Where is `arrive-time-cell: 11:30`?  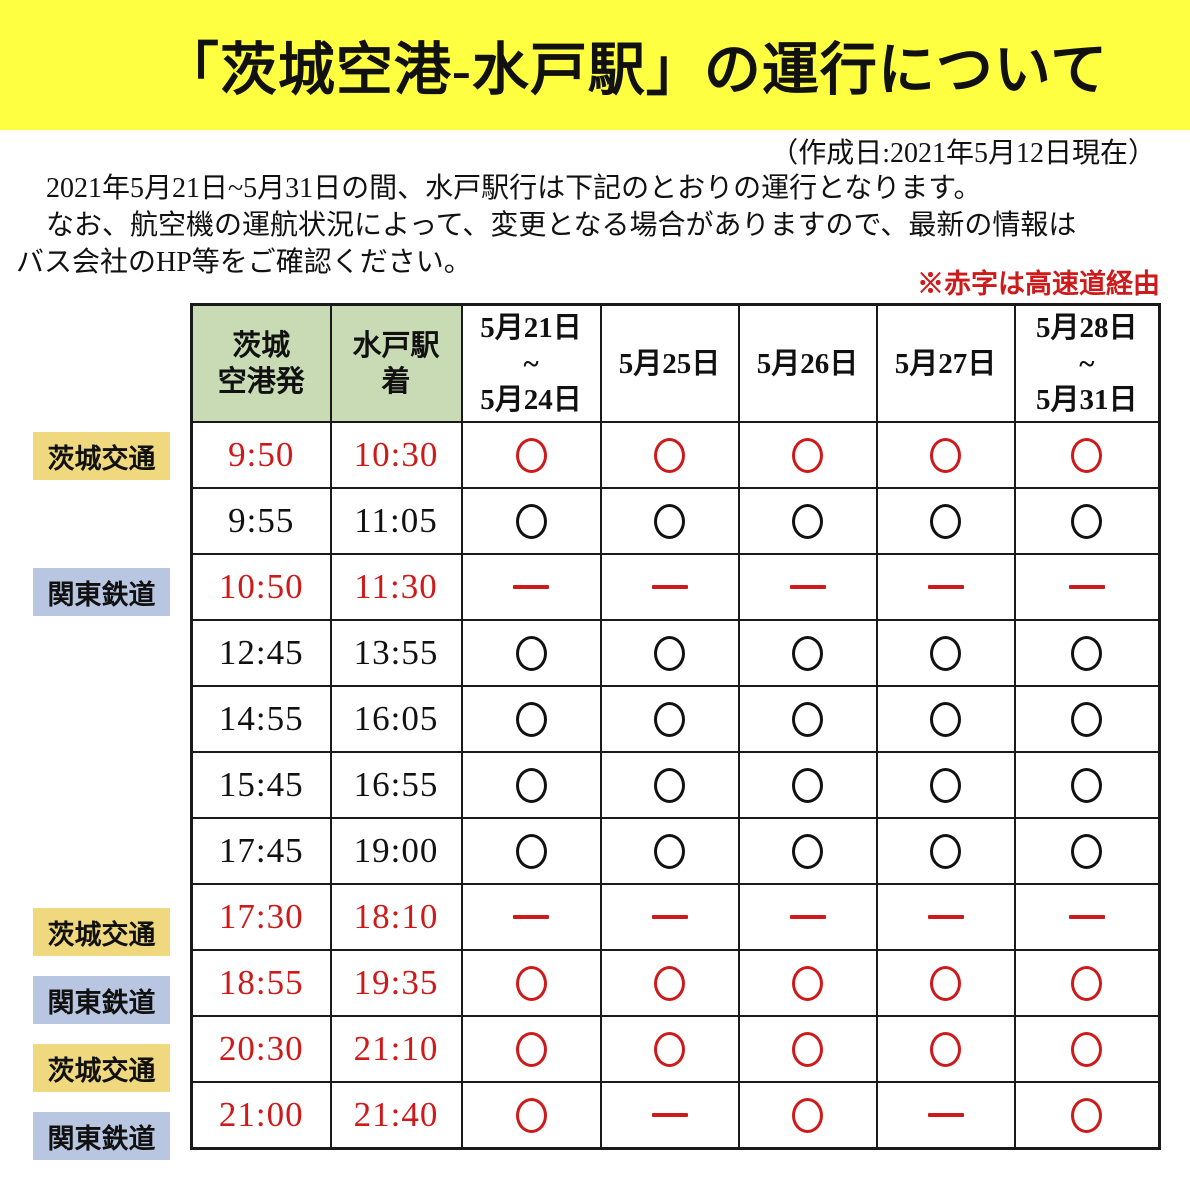 arrive-time-cell: 11:30 is located at coordinates (396, 587).